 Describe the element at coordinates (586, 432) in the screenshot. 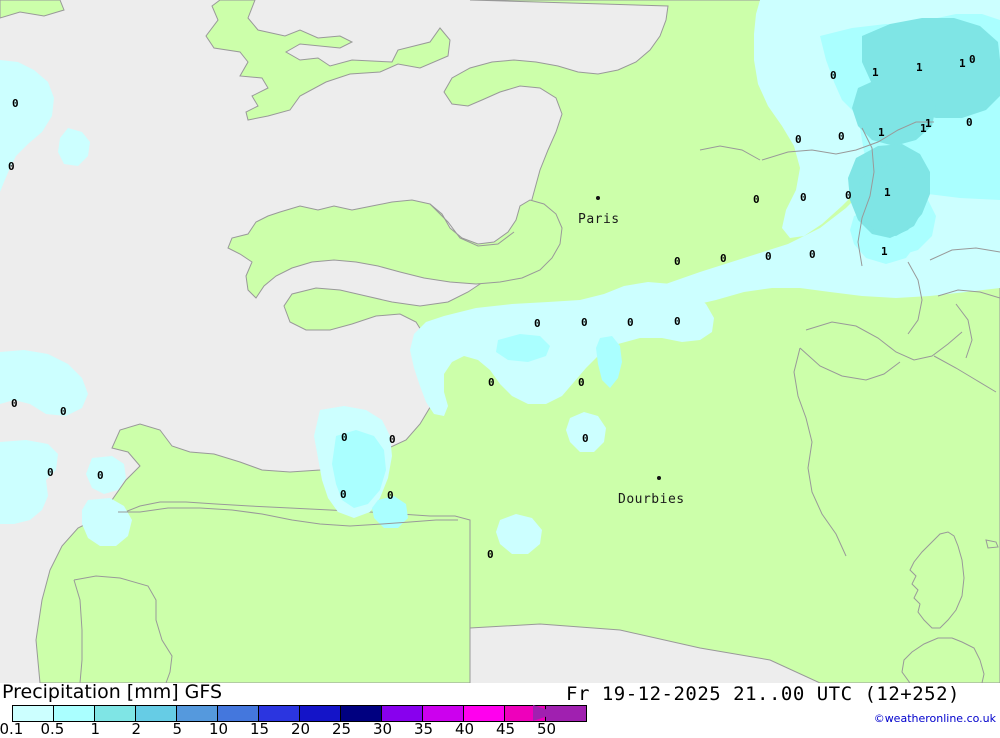

I see `precip-patch-cevennes` at that location.